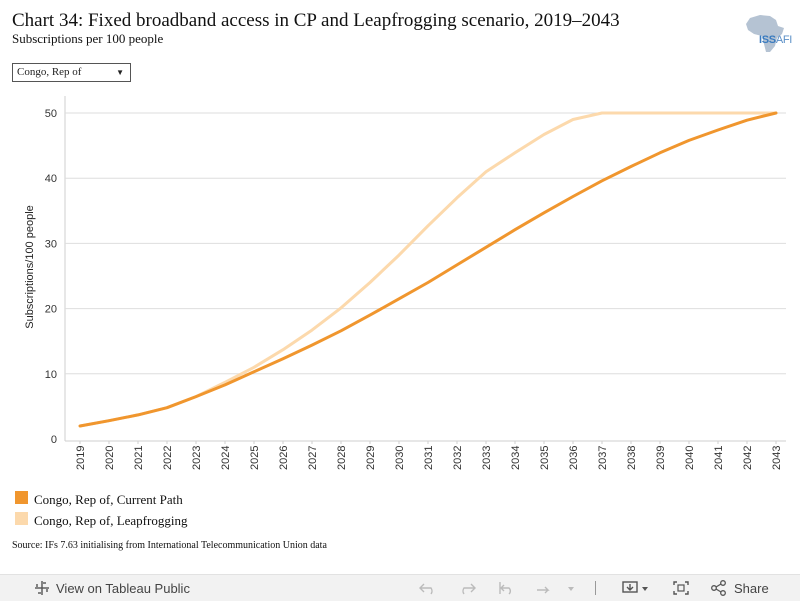 This screenshot has width=800, height=601. I want to click on x-tick-label: 2020, so click(110, 458).